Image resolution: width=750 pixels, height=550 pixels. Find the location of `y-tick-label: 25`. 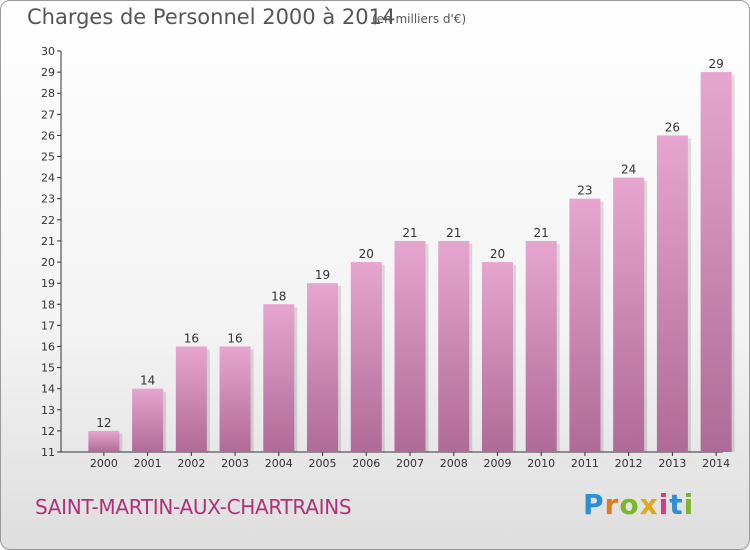

y-tick-label: 25 is located at coordinates (48, 157).